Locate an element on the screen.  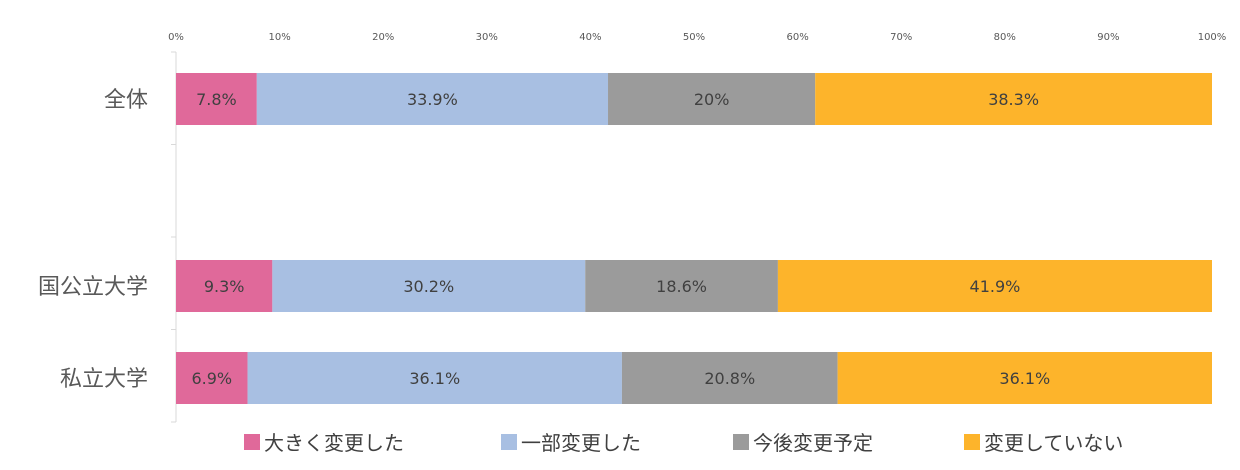
x-tick-label: 70% is located at coordinates (901, 37).